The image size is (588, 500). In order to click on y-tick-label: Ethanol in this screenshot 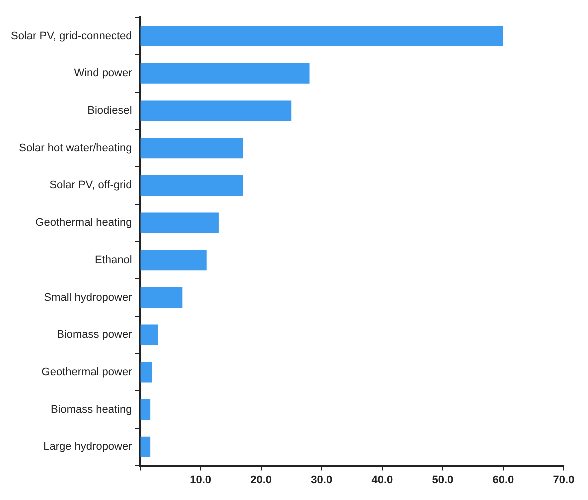, I will do `click(113, 260)`.